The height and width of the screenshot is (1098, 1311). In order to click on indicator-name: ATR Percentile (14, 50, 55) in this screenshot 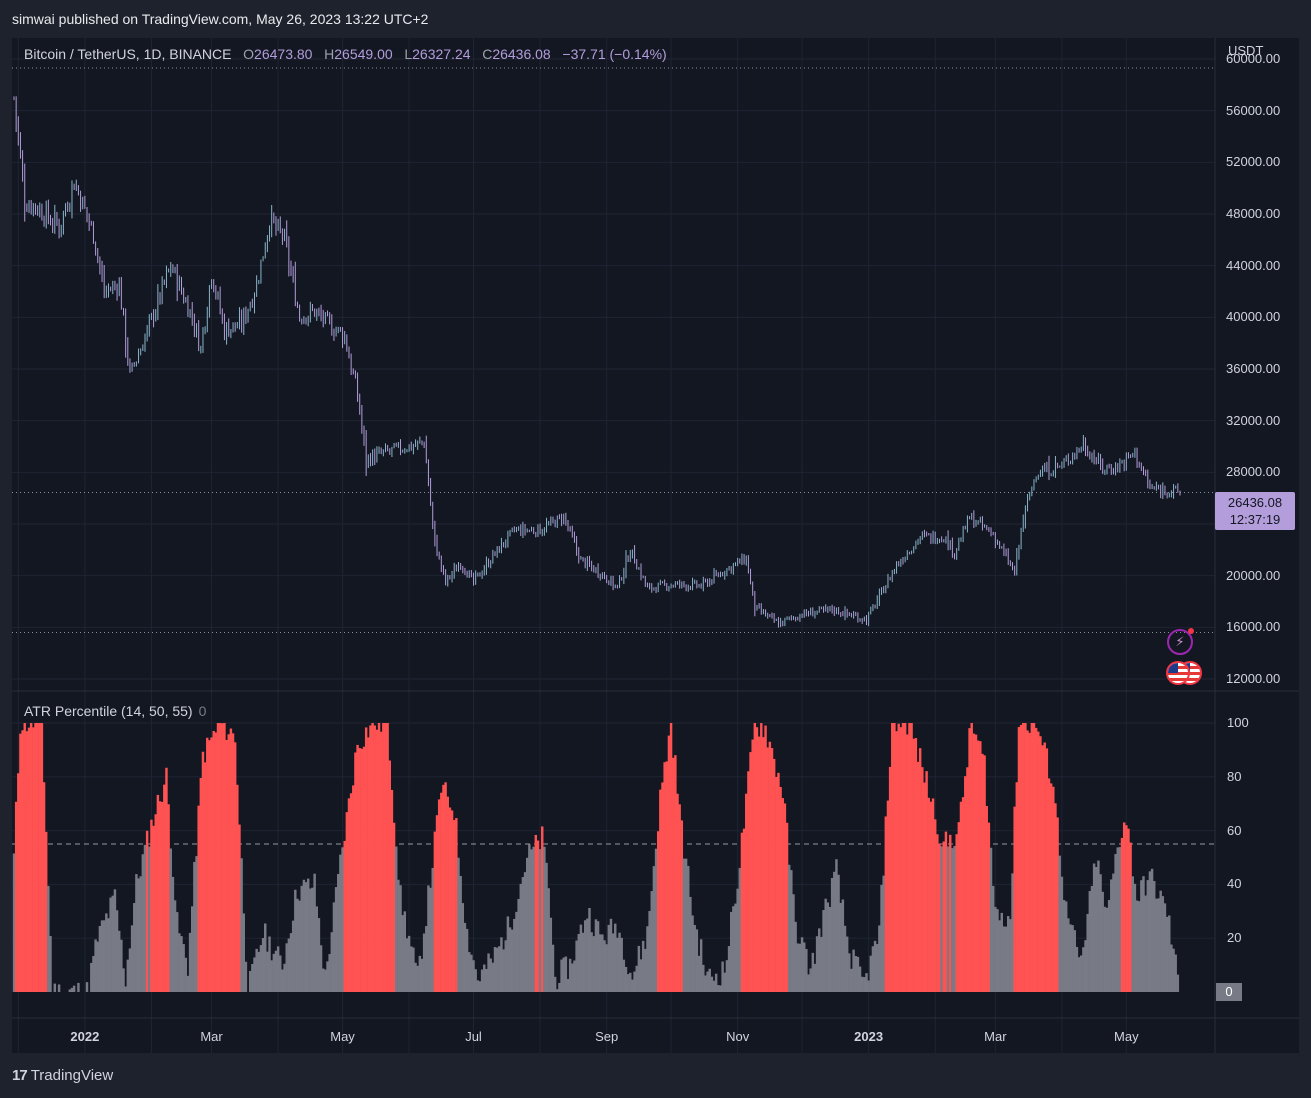, I will do `click(108, 711)`.